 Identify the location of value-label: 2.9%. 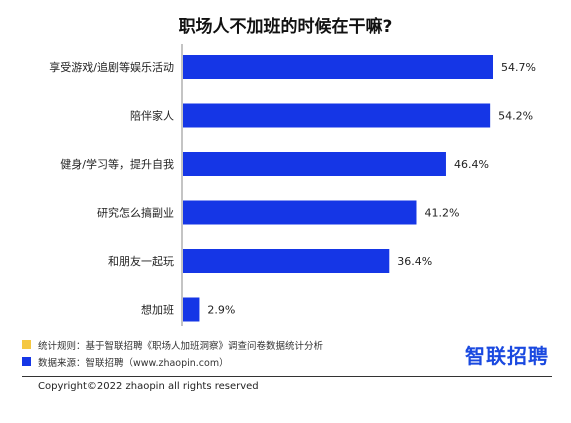
(221, 310).